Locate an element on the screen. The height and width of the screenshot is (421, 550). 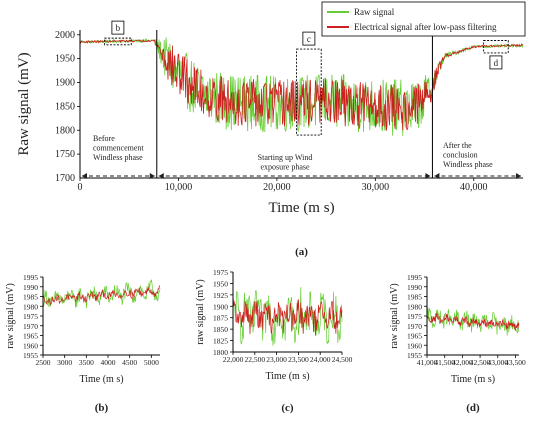
y-tick-label-c: 1800 is located at coordinates (220, 352).